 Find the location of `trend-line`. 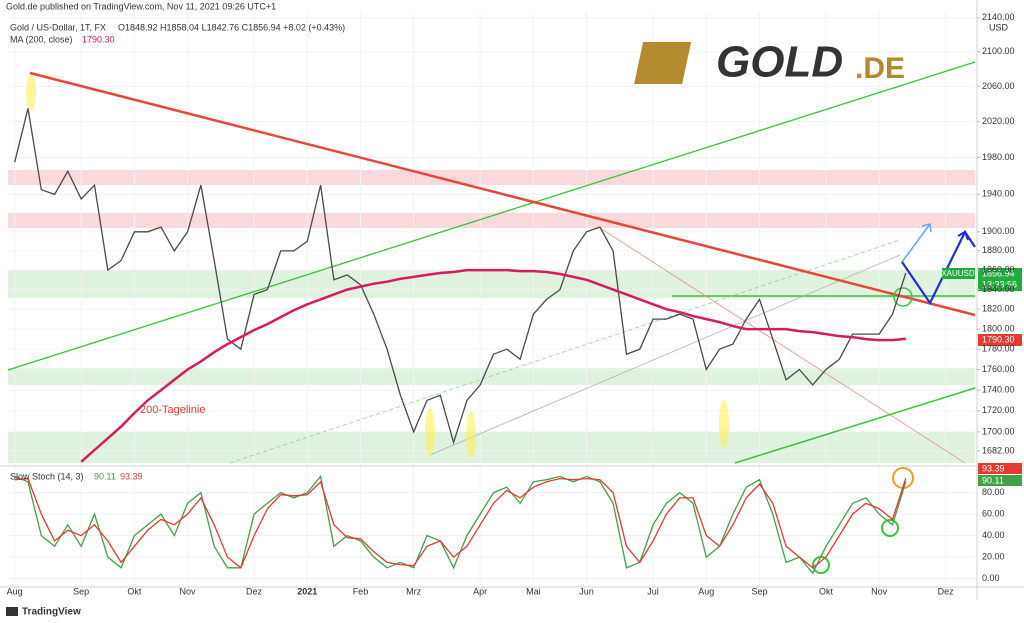

trend-line is located at coordinates (855, 425).